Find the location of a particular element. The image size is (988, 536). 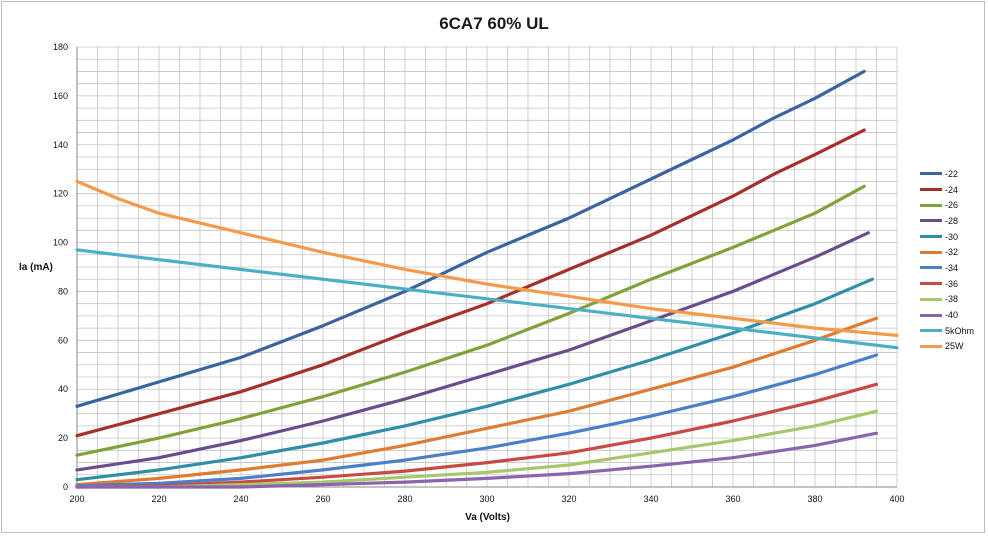

x-tick-label: 240 is located at coordinates (240, 499).